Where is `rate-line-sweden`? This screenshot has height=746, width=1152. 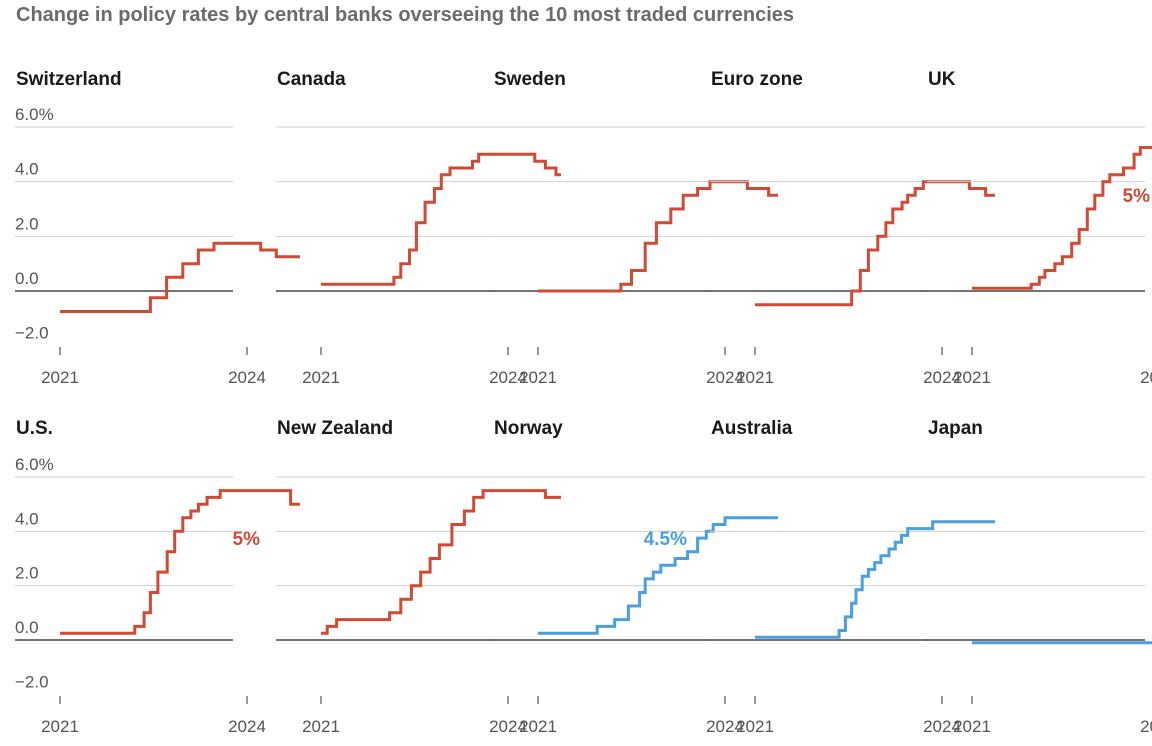
rate-line-sweden is located at coordinates (658, 236).